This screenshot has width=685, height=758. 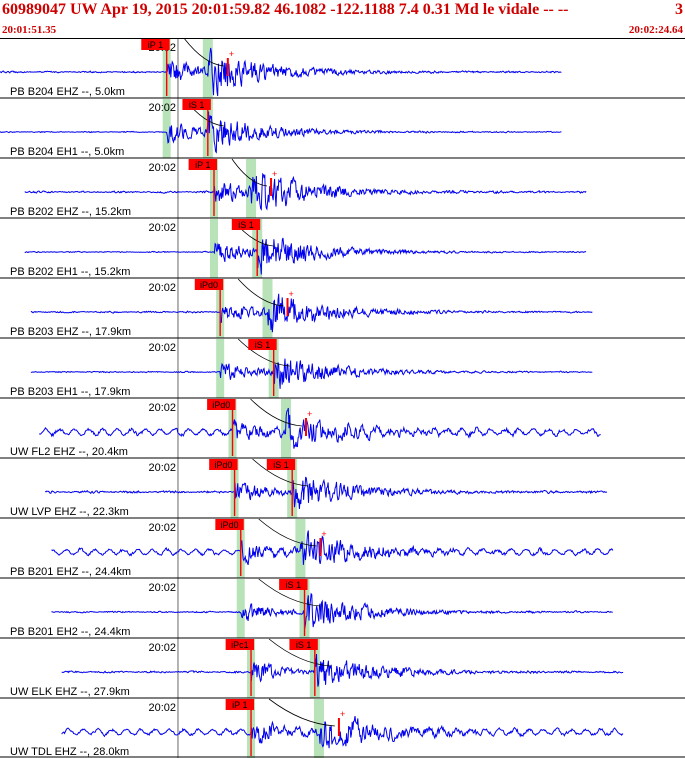 What do you see at coordinates (655, 30) in the screenshot?
I see `time-end-label: 20:02:24.64` at bounding box center [655, 30].